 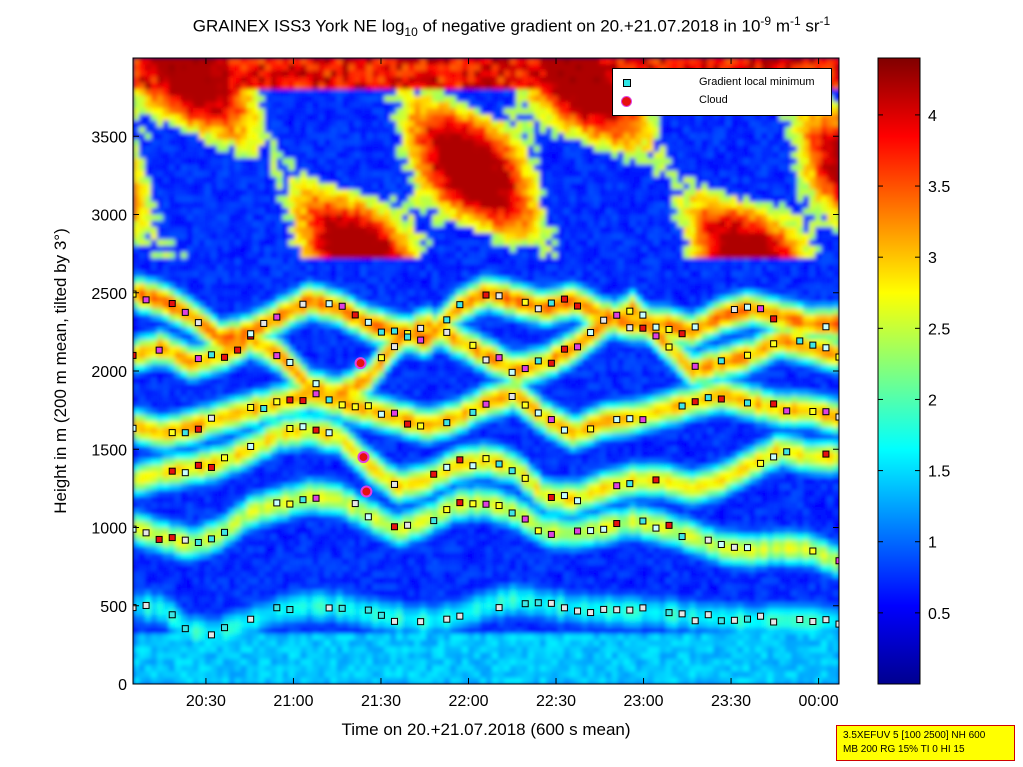 I want to click on colorbar, so click(x=899, y=371).